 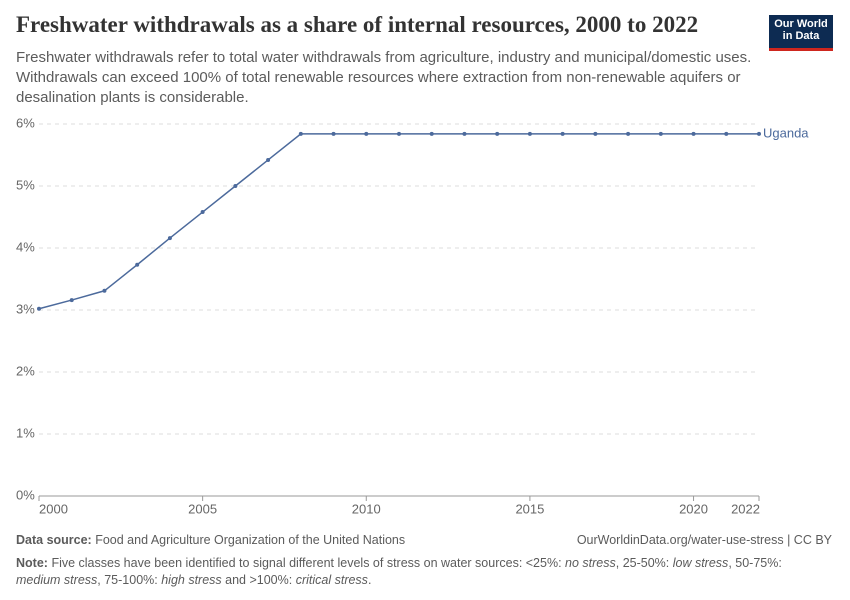 I want to click on y-tick-label: 4%, so click(x=25, y=246).